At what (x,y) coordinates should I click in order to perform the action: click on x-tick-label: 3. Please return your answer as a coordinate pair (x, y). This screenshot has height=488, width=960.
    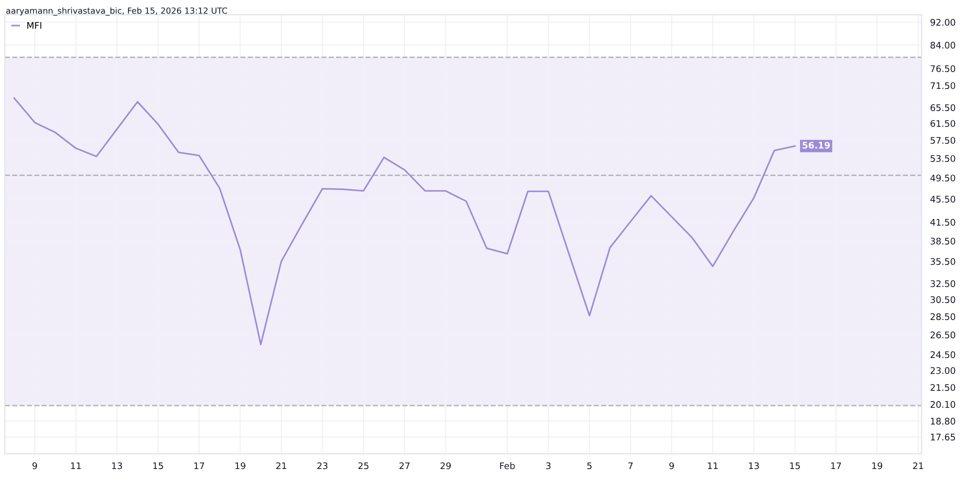
    Looking at the image, I should click on (548, 466).